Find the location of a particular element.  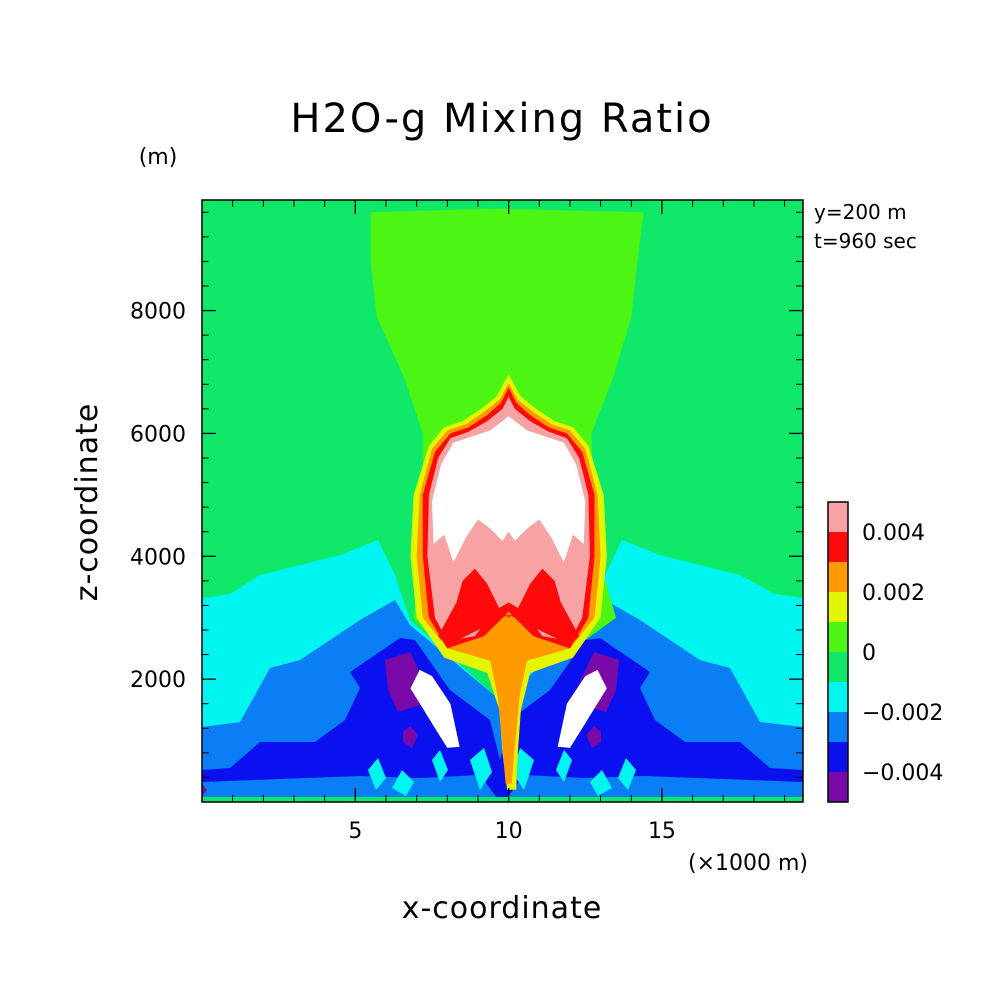

colorbar-frame is located at coordinates (838, 652).